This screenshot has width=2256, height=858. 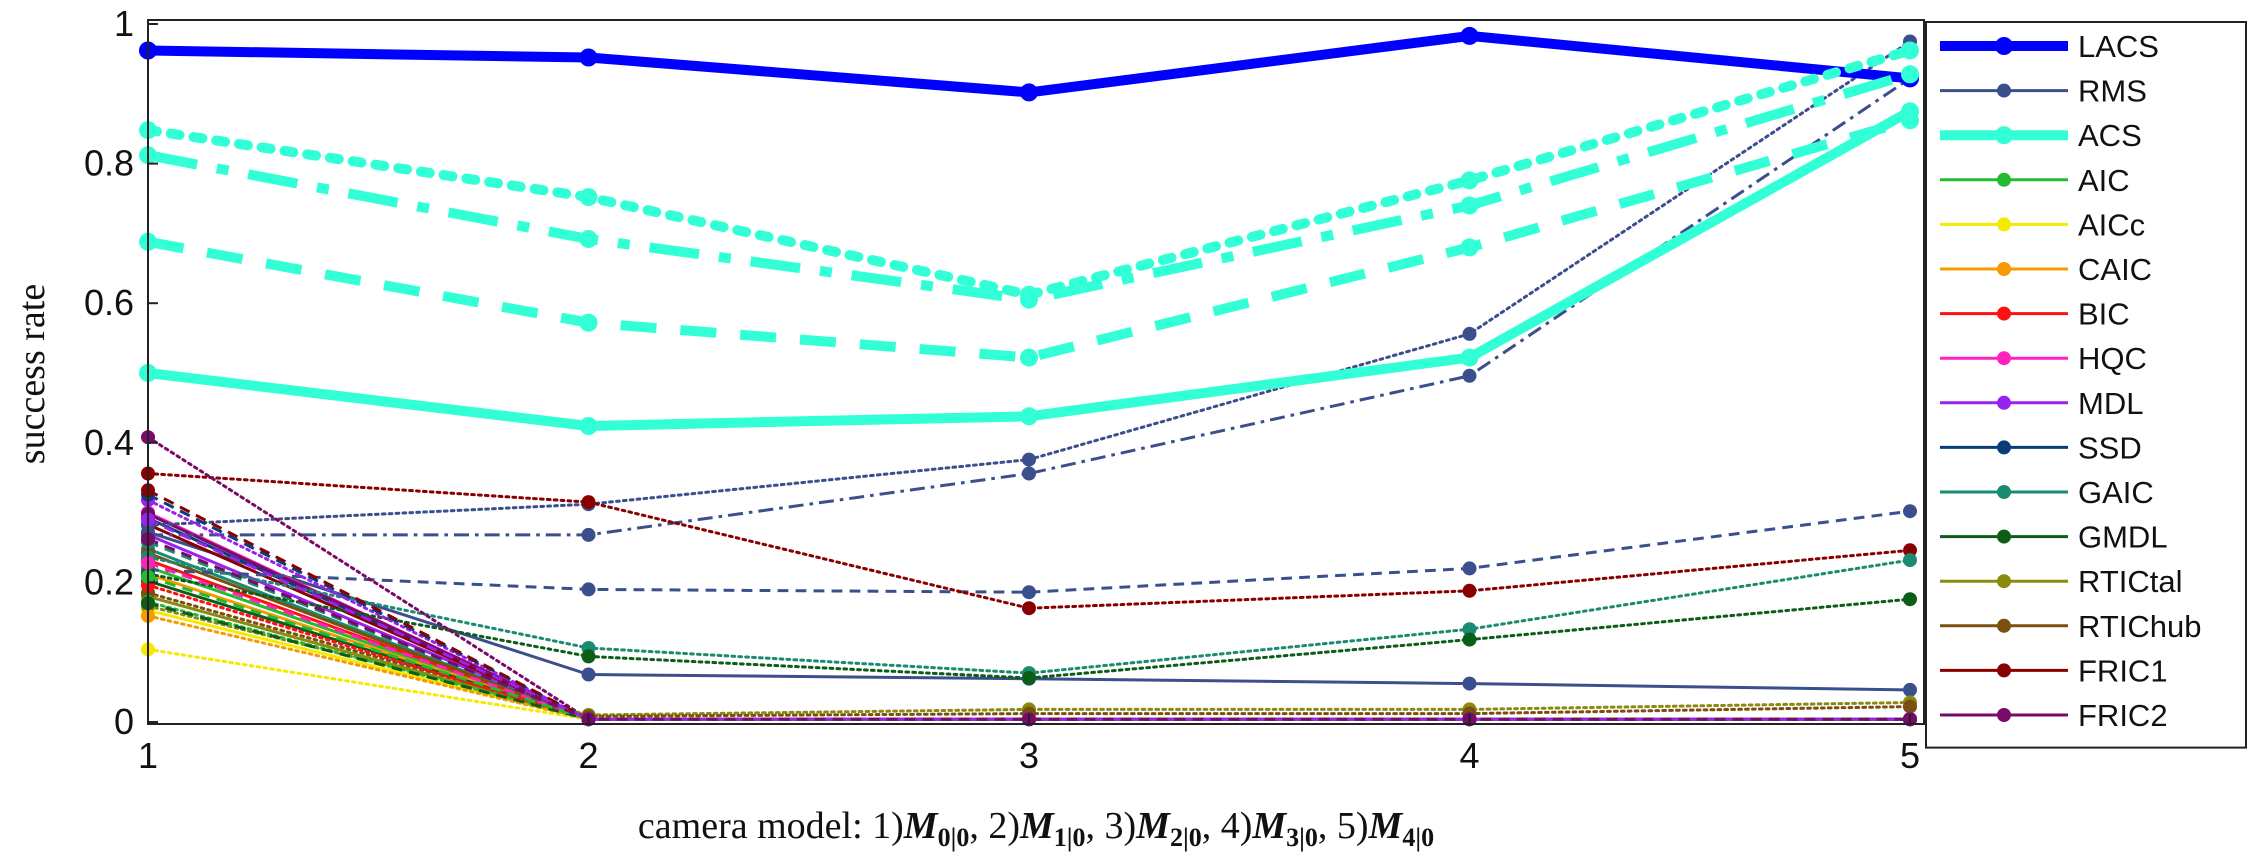 I want to click on legend-label: RMS, so click(x=2112, y=91).